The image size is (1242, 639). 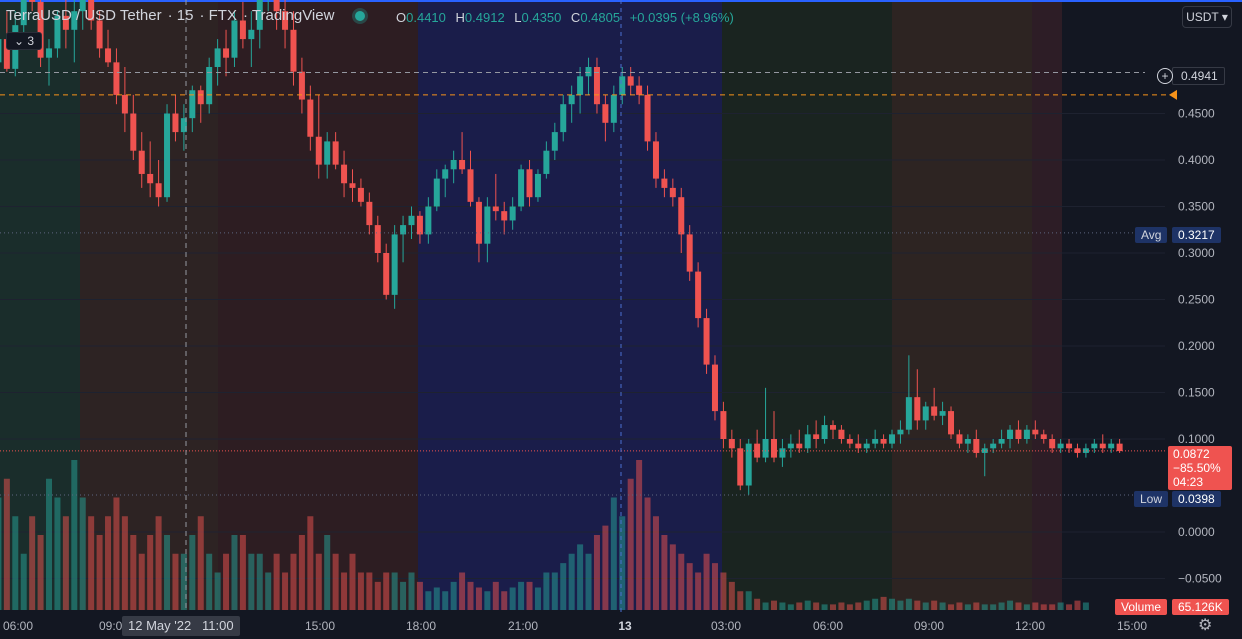 What do you see at coordinates (185, 15) in the screenshot?
I see `interval-label: 15` at bounding box center [185, 15].